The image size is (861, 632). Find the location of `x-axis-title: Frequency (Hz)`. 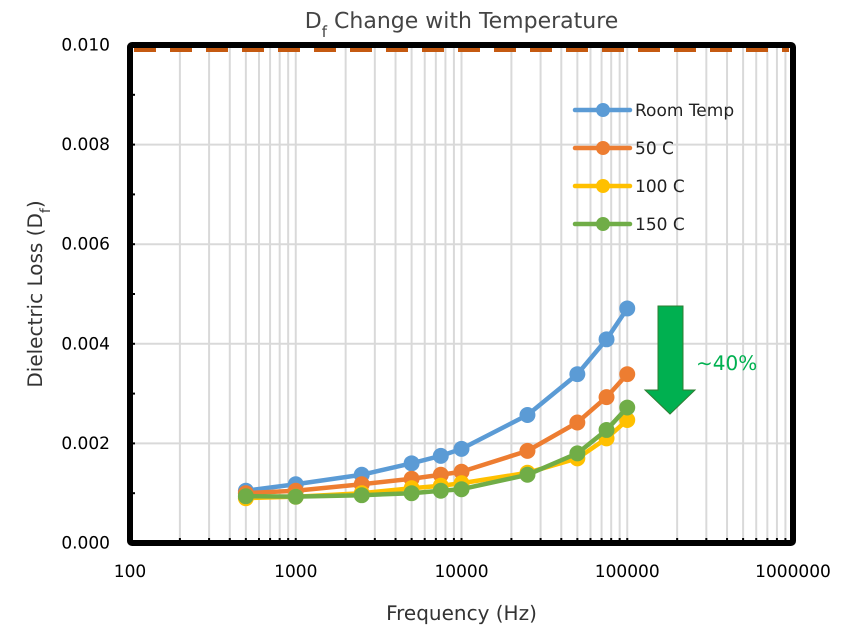

x-axis-title: Frequency (Hz) is located at coordinates (461, 613).